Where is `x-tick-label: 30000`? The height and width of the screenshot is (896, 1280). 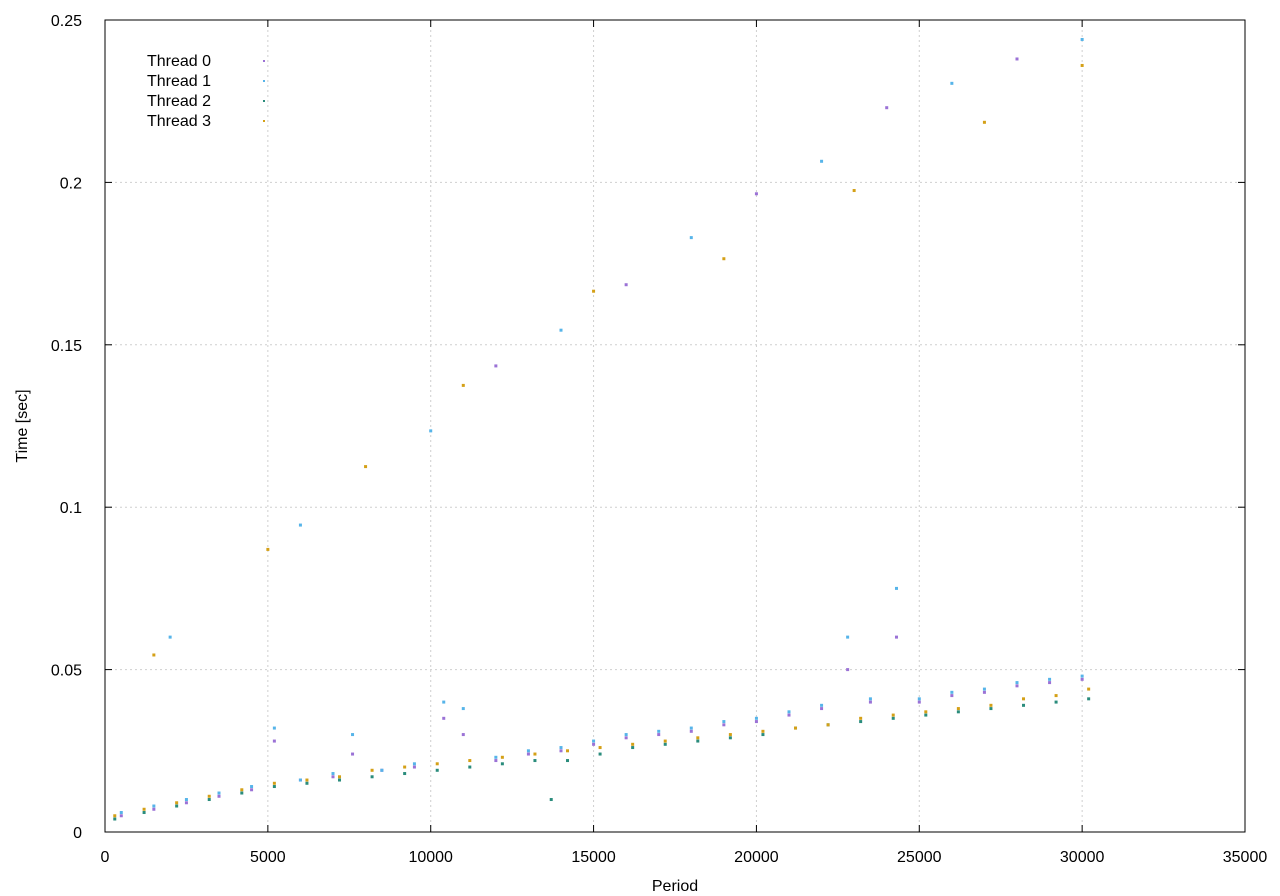 x-tick-label: 30000 is located at coordinates (1082, 857).